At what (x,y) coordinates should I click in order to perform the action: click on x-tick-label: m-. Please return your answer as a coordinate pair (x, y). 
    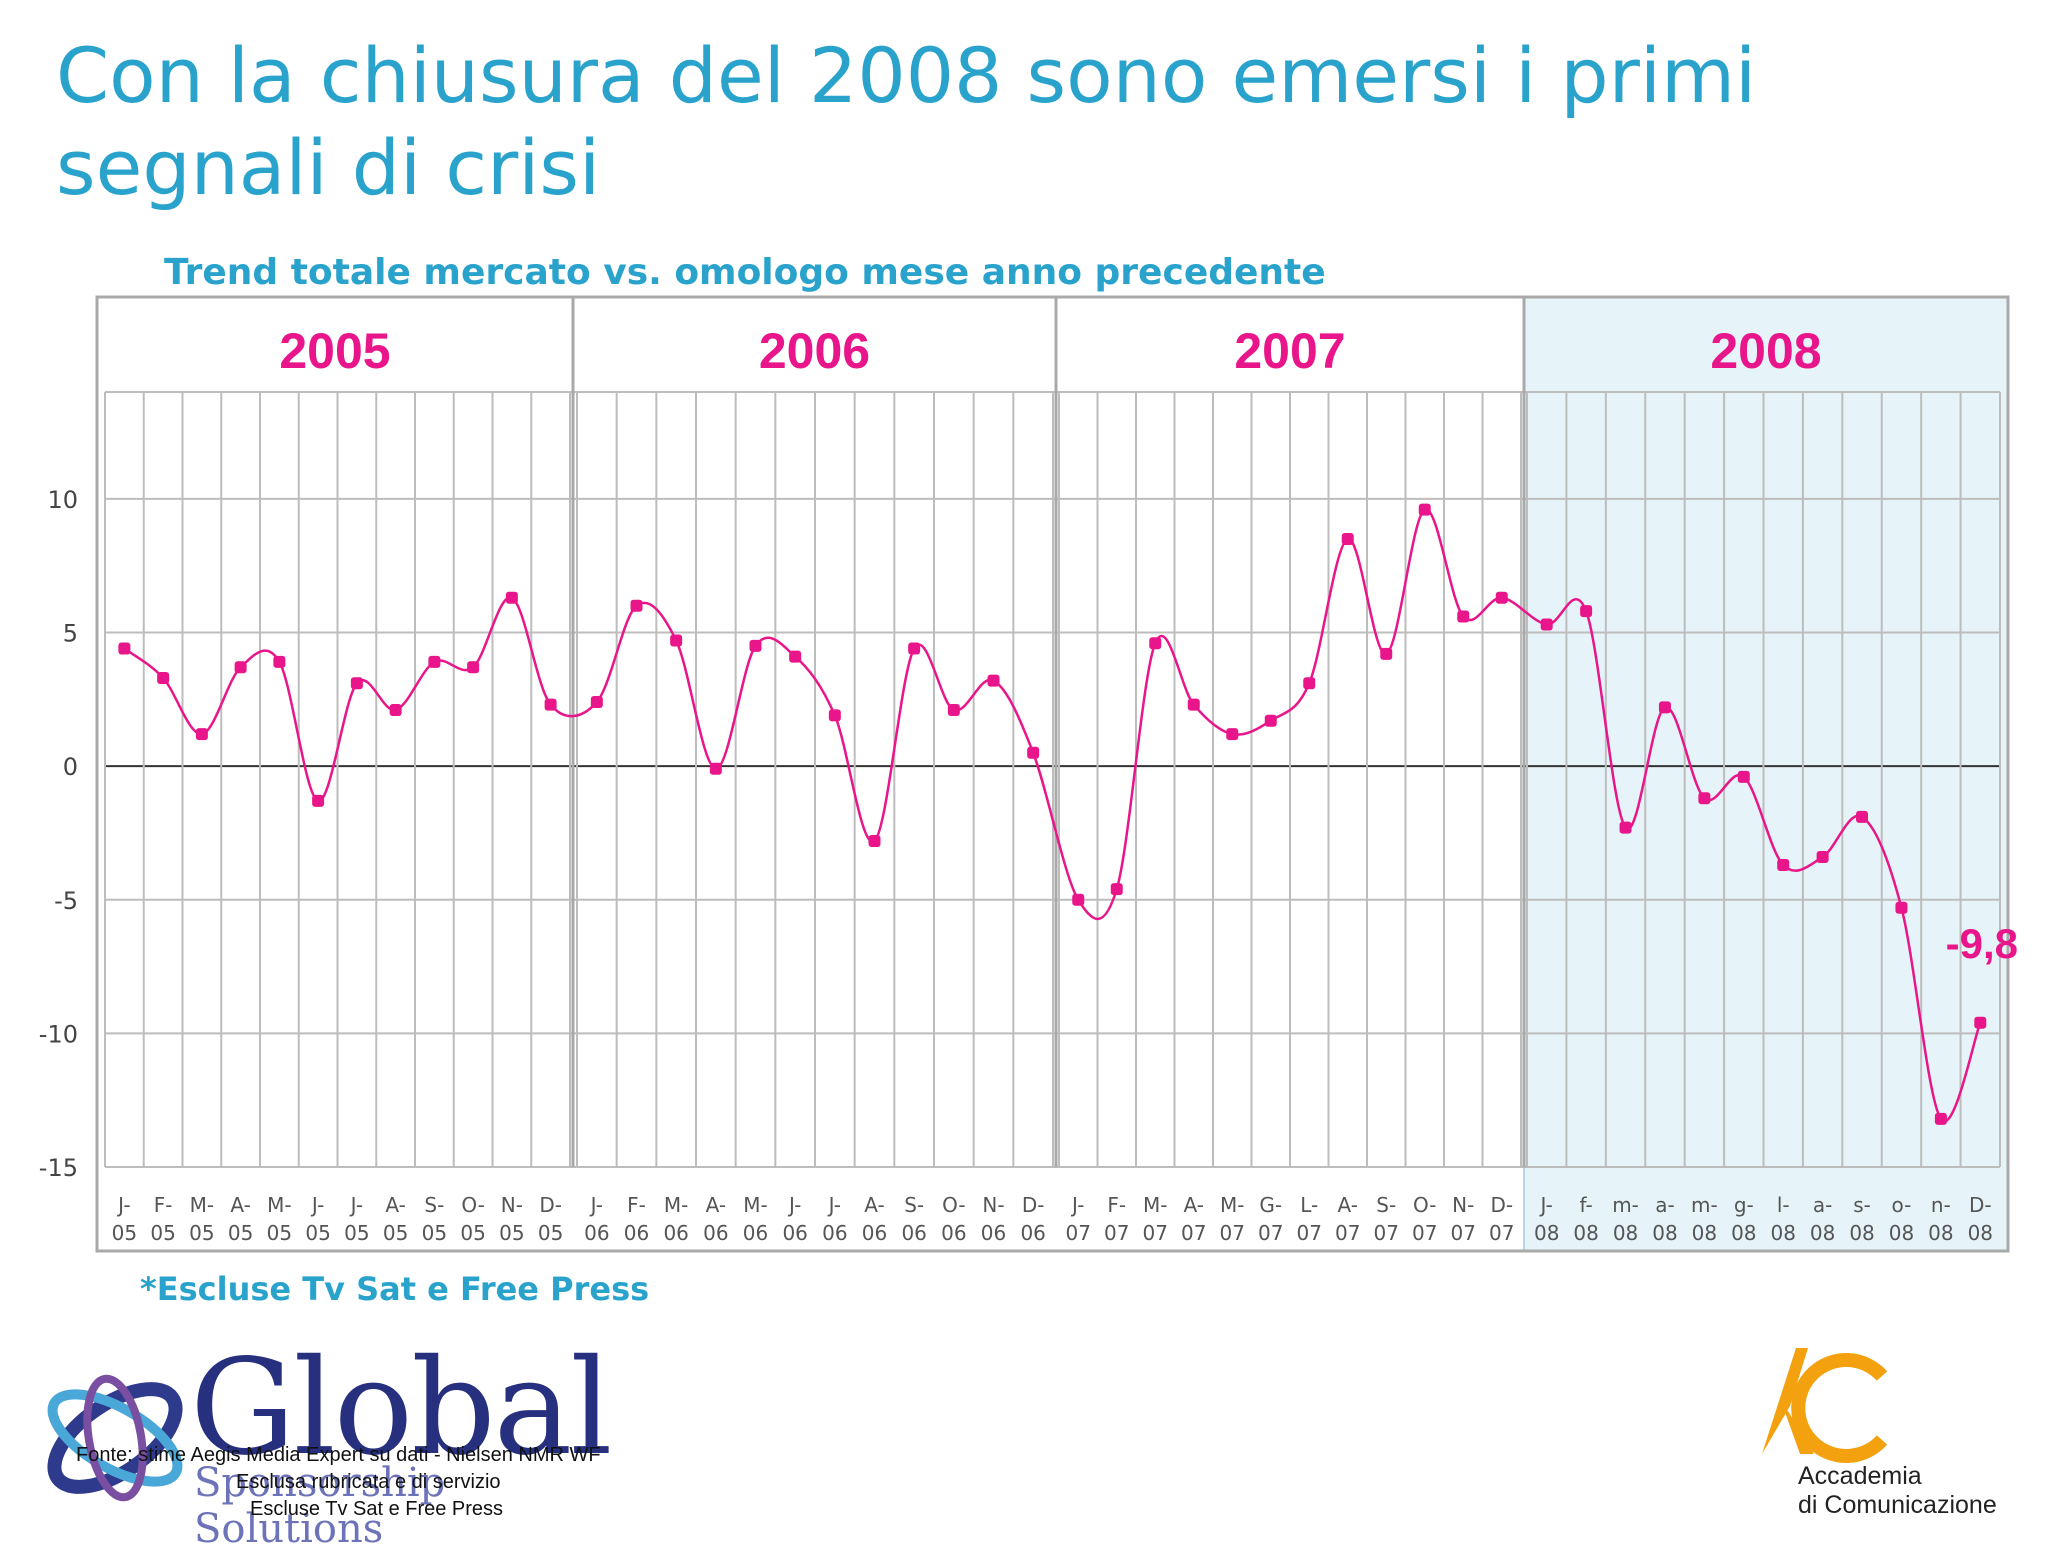
    Looking at the image, I should click on (1704, 1205).